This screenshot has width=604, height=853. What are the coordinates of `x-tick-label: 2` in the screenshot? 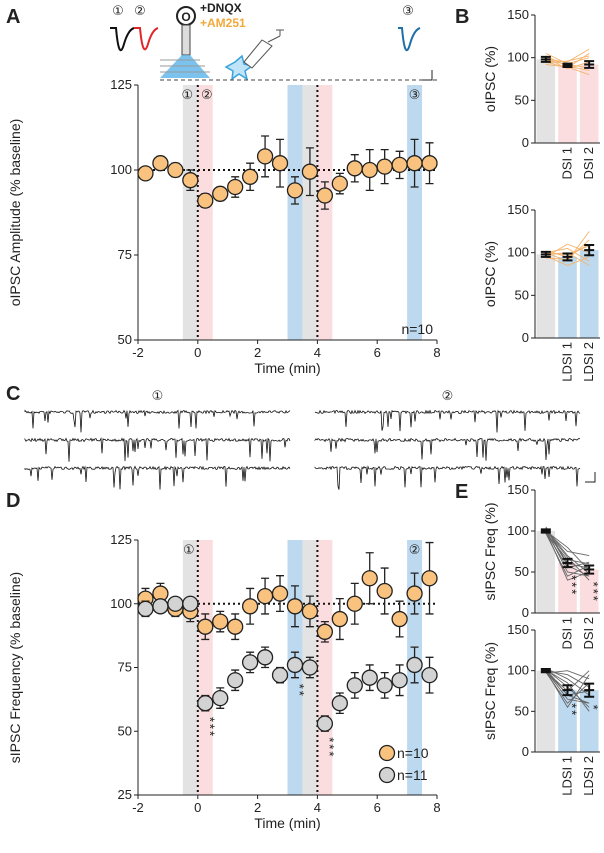 It's located at (257, 352).